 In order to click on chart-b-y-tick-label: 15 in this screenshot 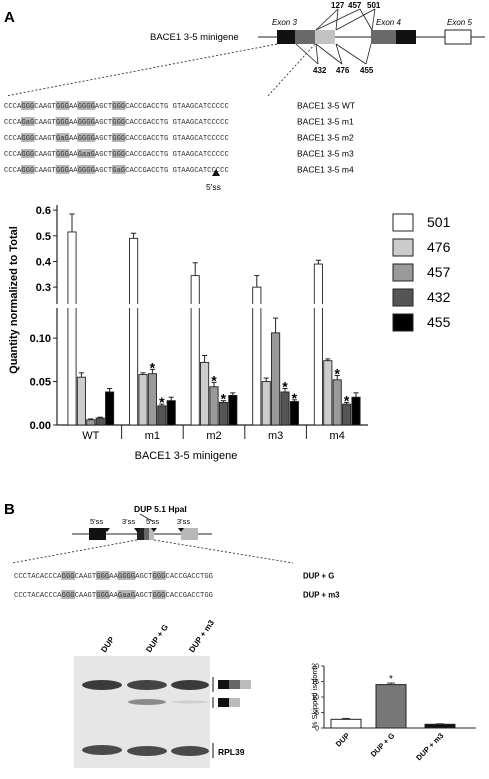, I will do `click(315, 682)`.